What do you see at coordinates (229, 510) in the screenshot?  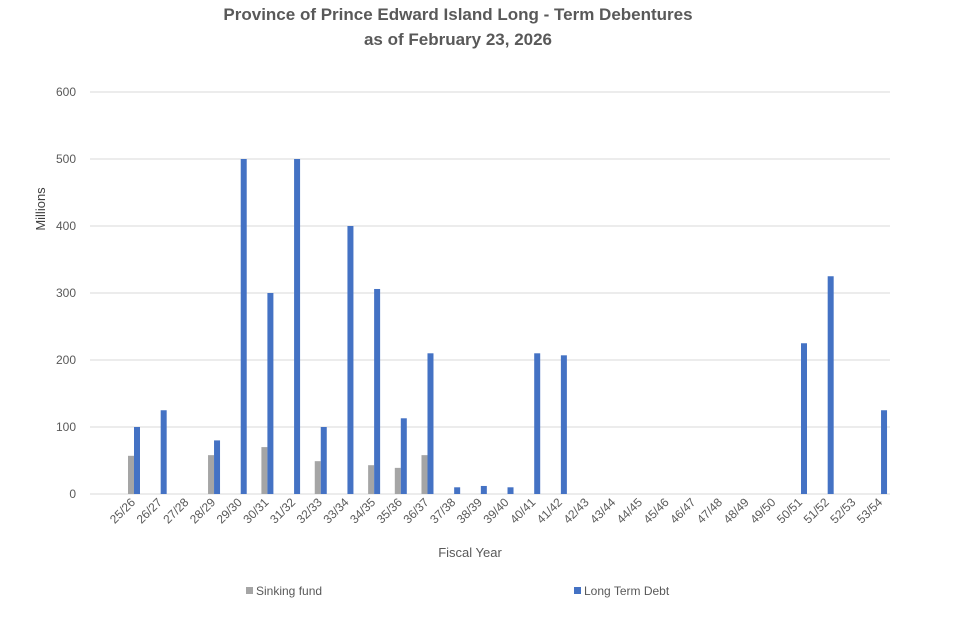 I see `x-tick-label: 29/30` at bounding box center [229, 510].